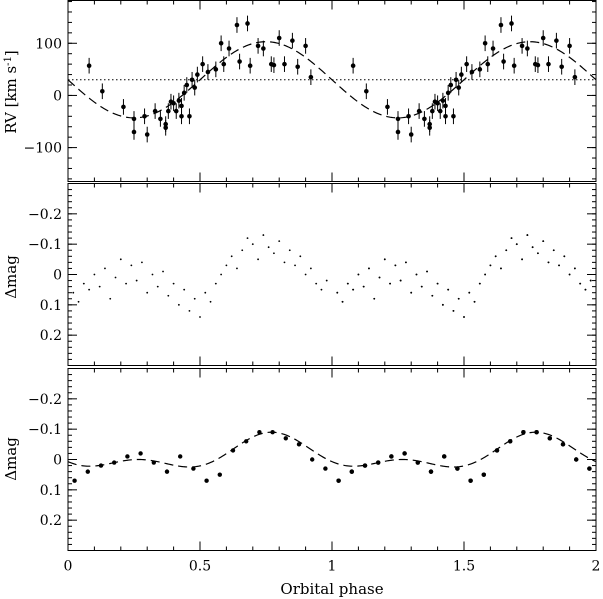  Describe the element at coordinates (200, 567) in the screenshot. I see `x-tick-label: 0.5` at that location.